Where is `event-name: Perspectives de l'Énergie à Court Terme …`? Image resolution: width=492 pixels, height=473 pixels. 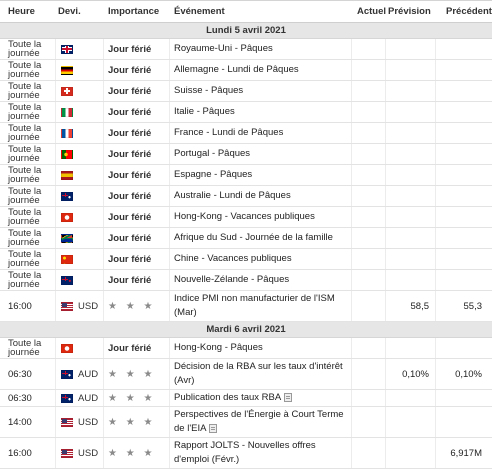
event-name: Perspectives de l'Énergie à Court Terme … is located at coordinates (261, 422).